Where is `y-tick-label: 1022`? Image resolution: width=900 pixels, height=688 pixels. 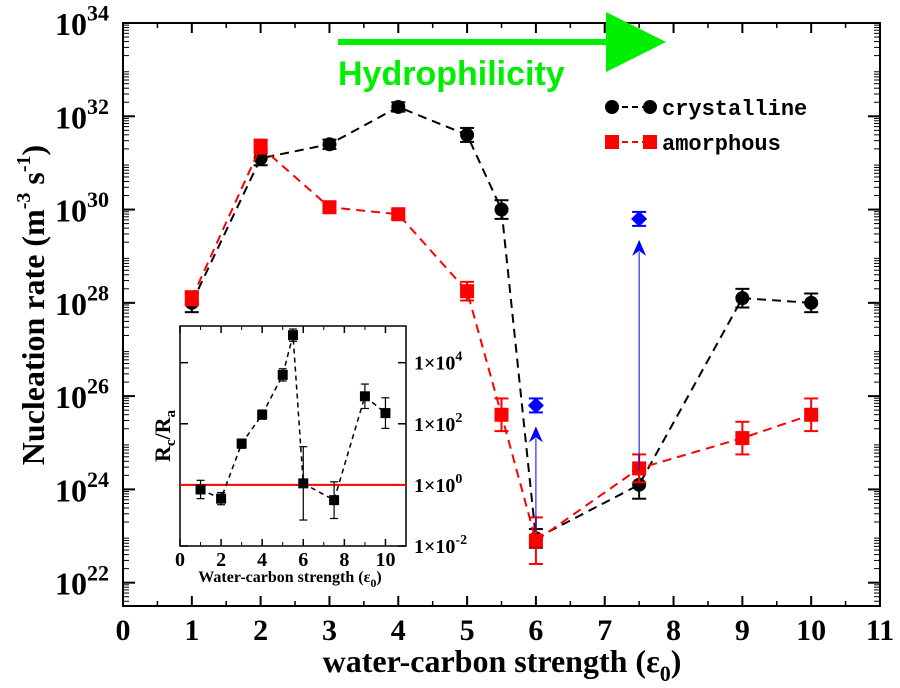
y-tick-label: 1022 is located at coordinates (82, 580).